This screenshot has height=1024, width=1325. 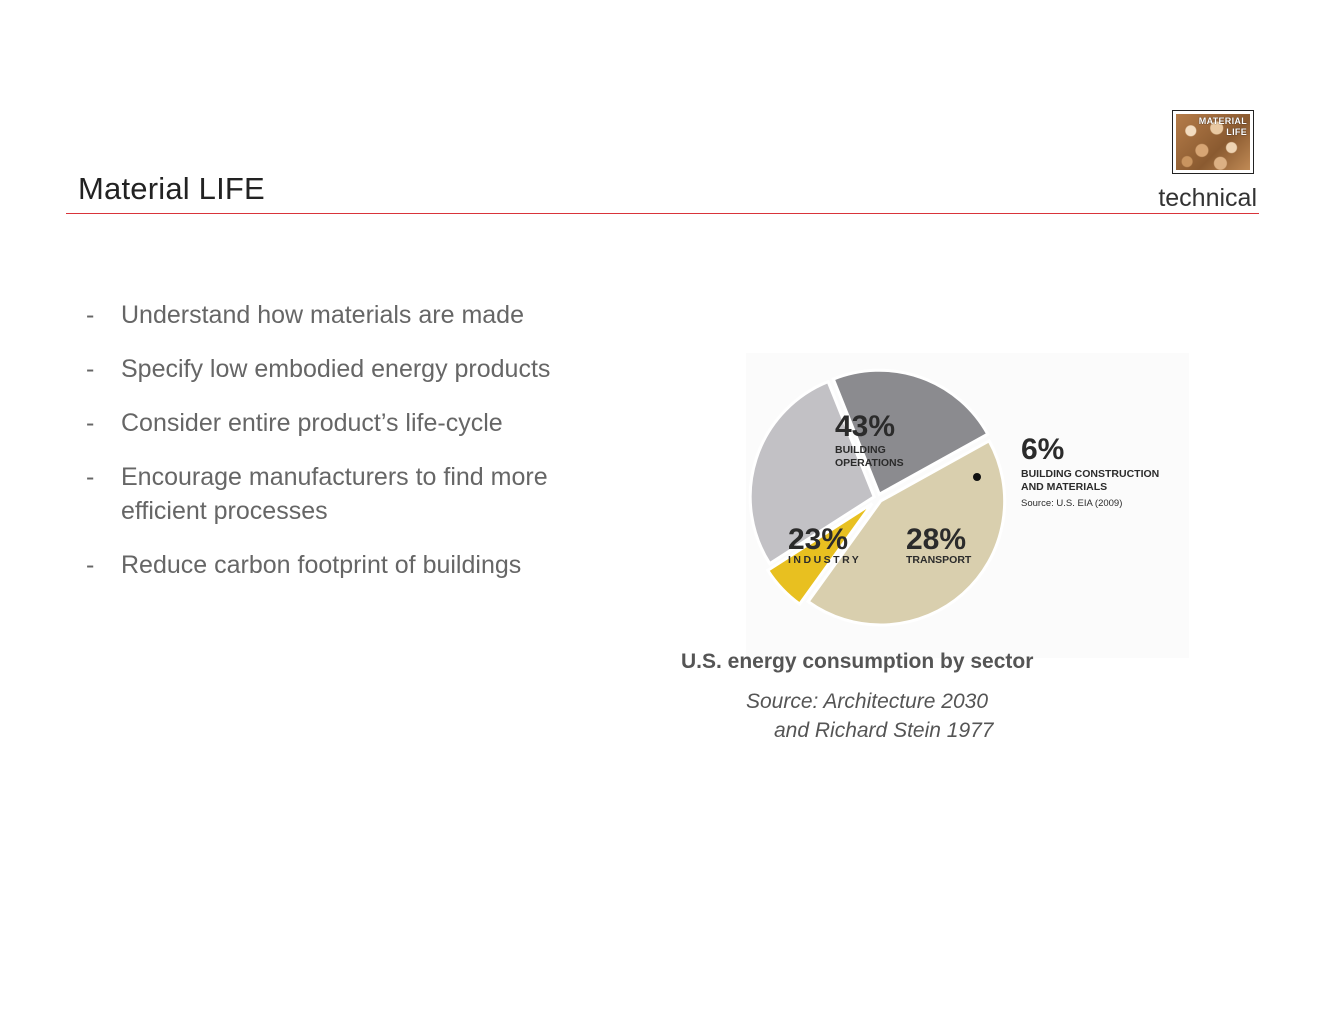 What do you see at coordinates (1064, 487) in the screenshot?
I see `pie-slice-label: AND MATERIALS` at bounding box center [1064, 487].